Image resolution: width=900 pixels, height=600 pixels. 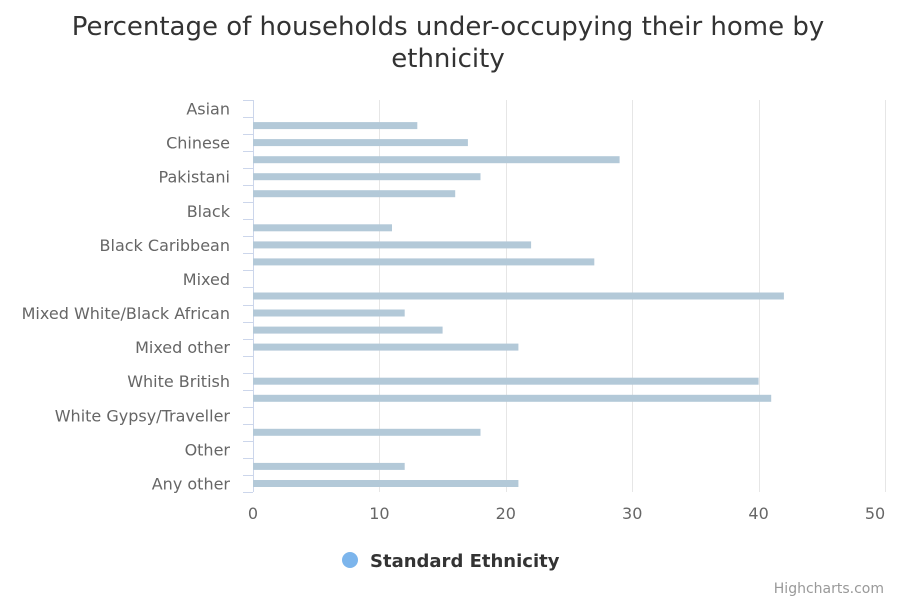 I want to click on legend: Standard Ethnicity, so click(x=451, y=561).